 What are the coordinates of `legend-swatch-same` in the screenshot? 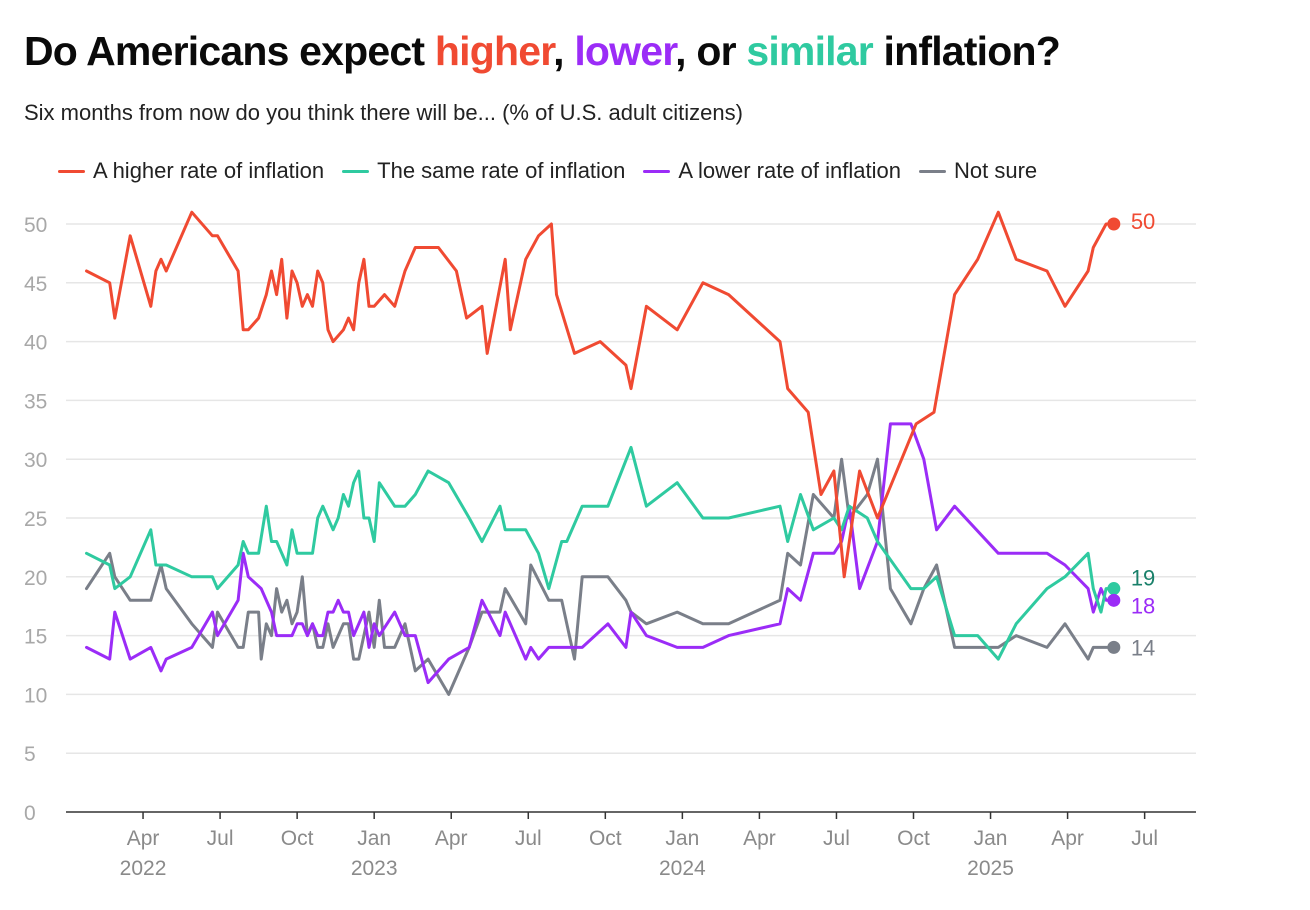 It's located at (356, 171).